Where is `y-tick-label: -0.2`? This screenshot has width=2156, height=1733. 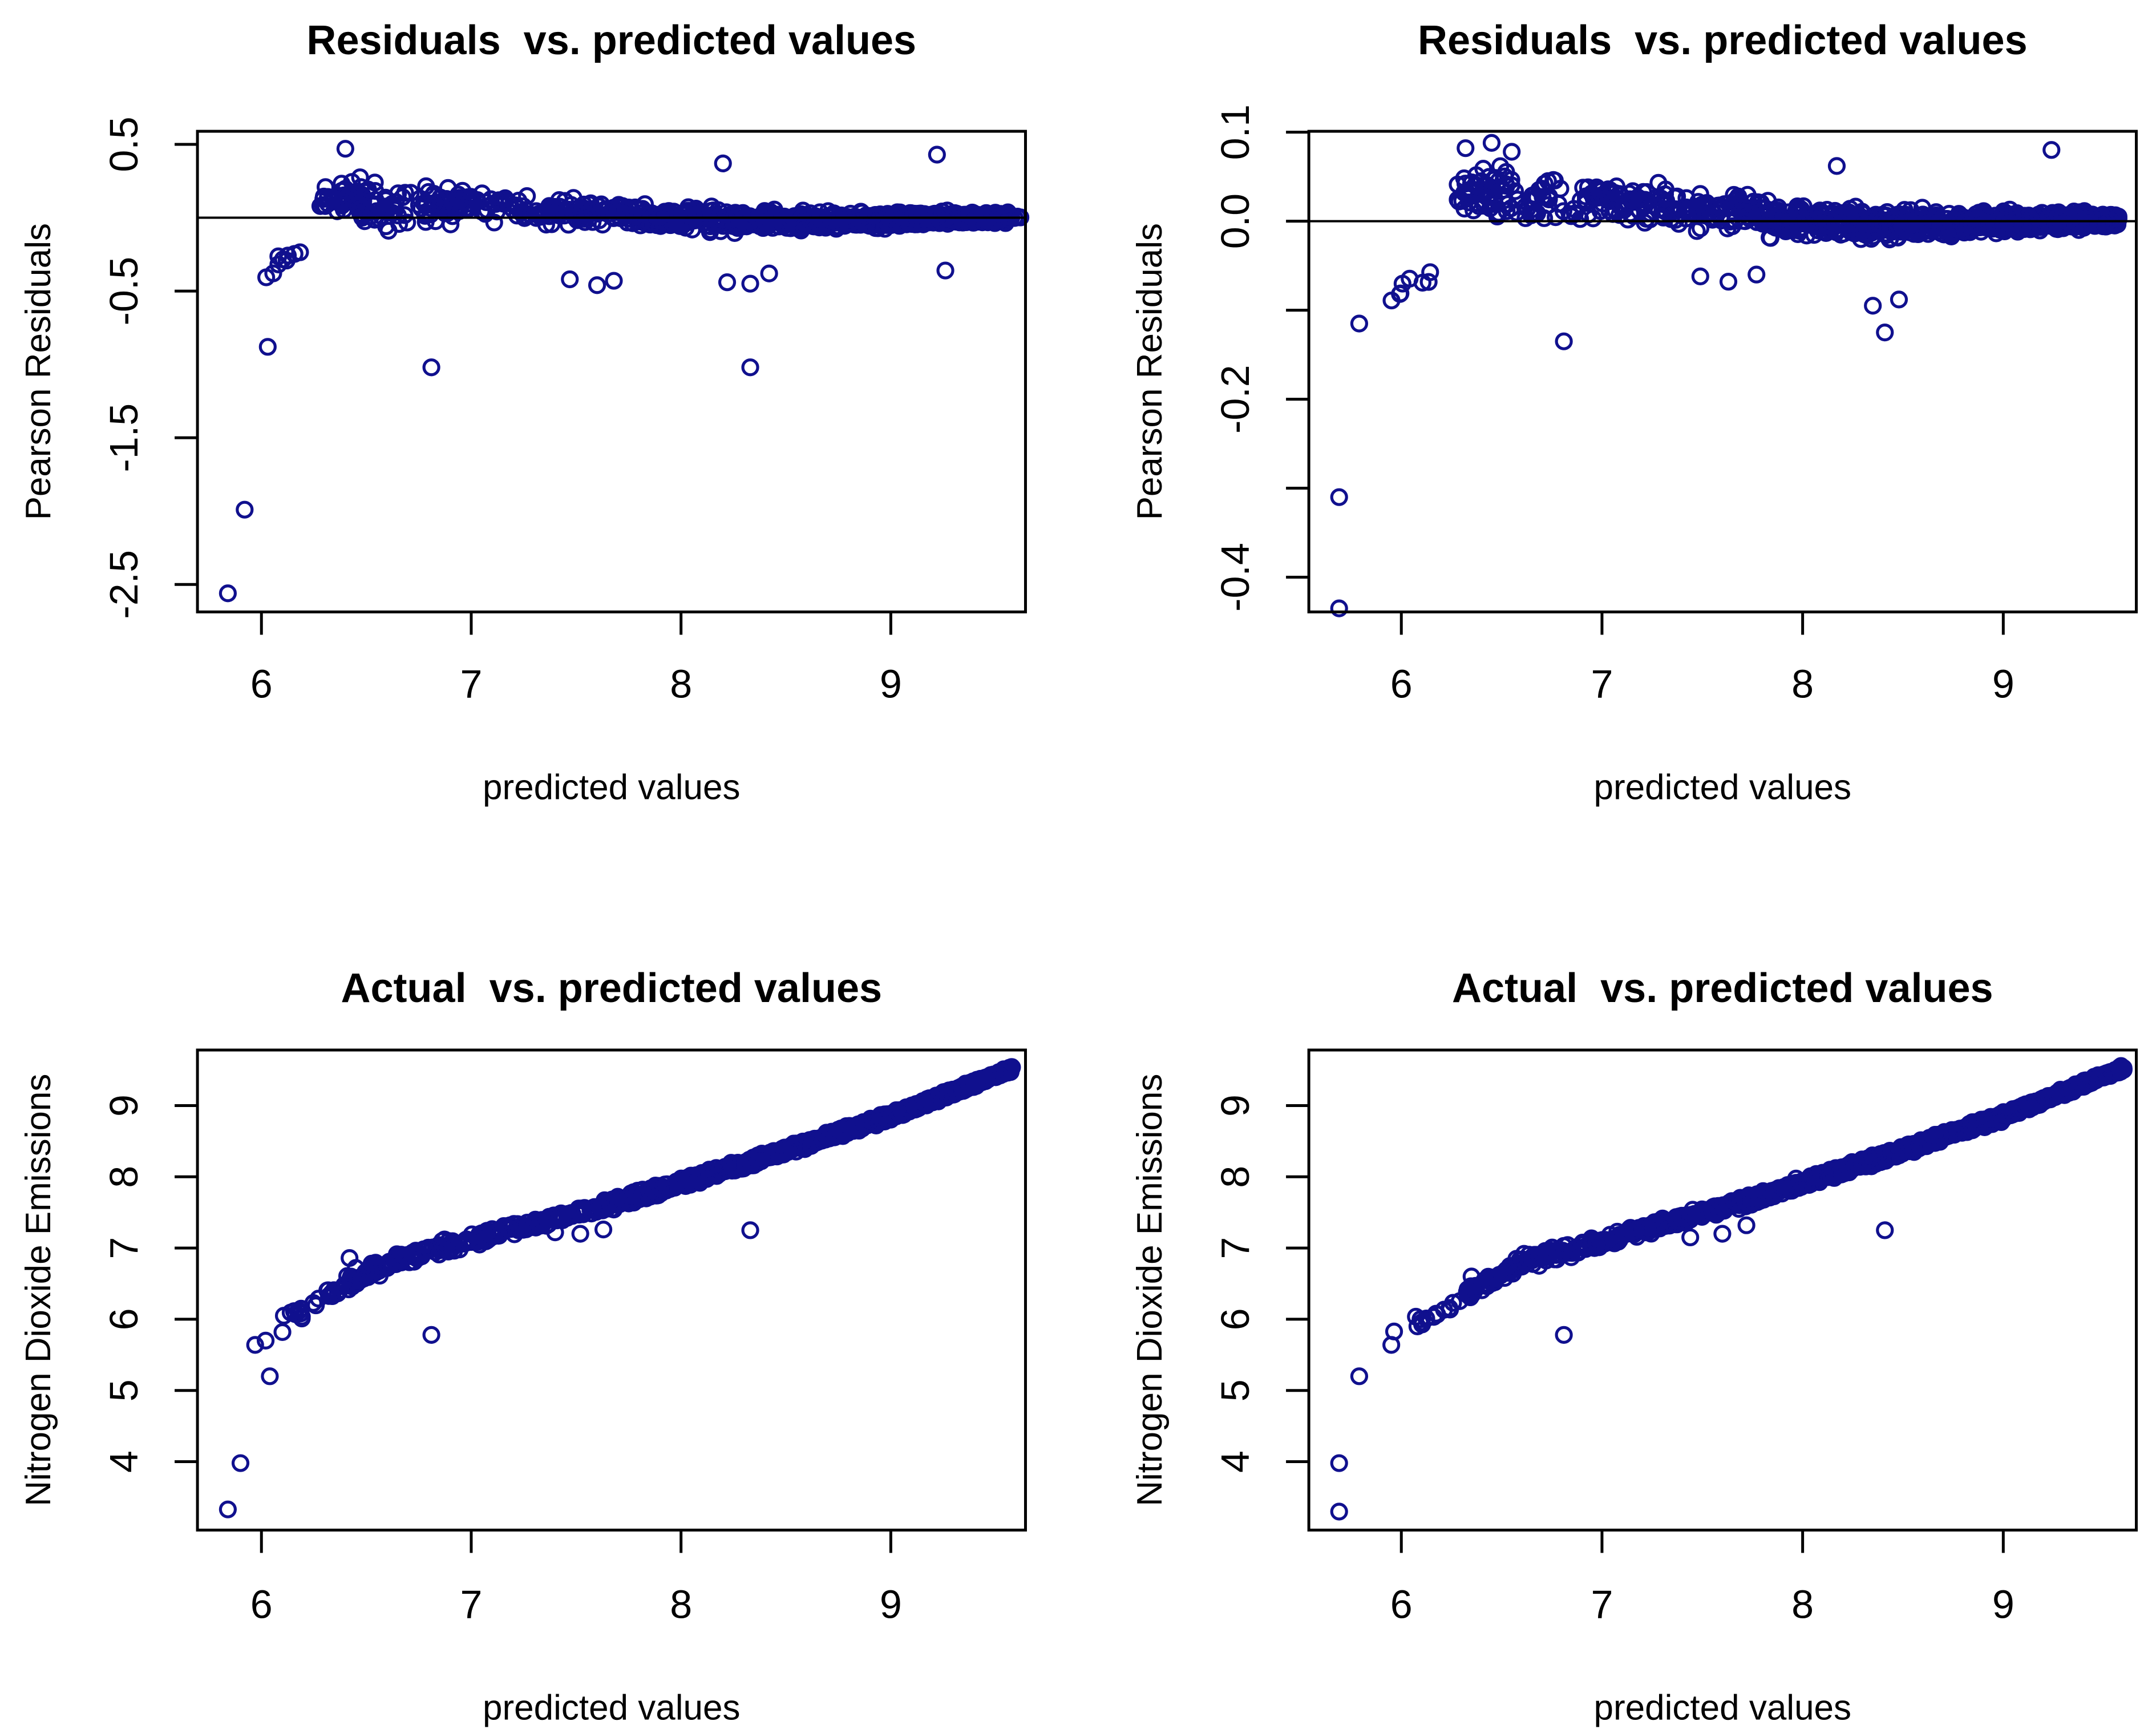
y-tick-label: -0.2 is located at coordinates (1235, 400).